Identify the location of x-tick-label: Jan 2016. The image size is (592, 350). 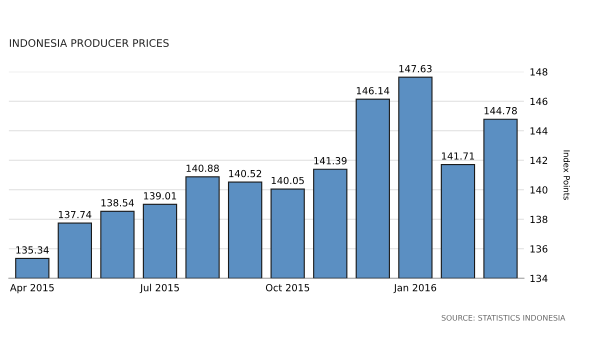
(414, 289).